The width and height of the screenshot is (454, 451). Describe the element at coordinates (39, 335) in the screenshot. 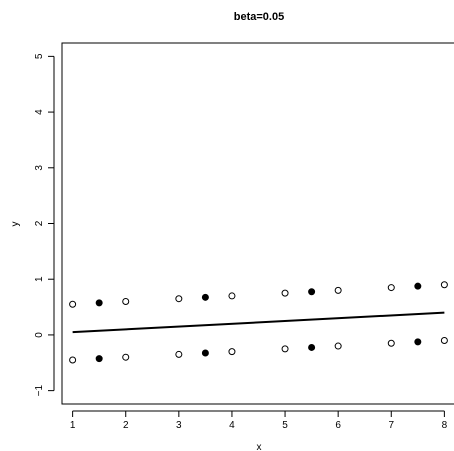

I see `y-tick-label: 0` at that location.